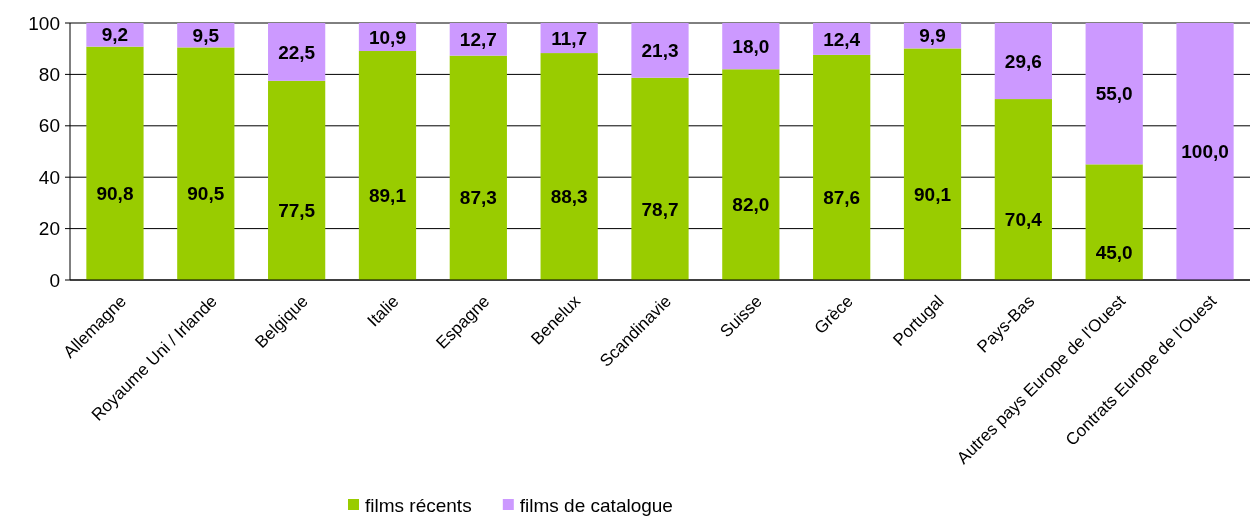 This screenshot has height=516, width=1260. I want to click on data-label: 89,1, so click(387, 196).